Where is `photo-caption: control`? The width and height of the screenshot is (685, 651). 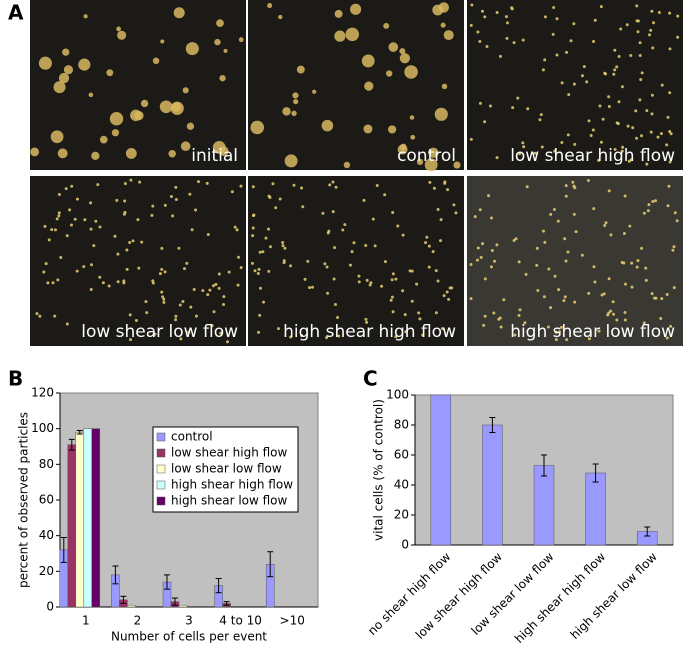 photo-caption: control is located at coordinates (426, 156).